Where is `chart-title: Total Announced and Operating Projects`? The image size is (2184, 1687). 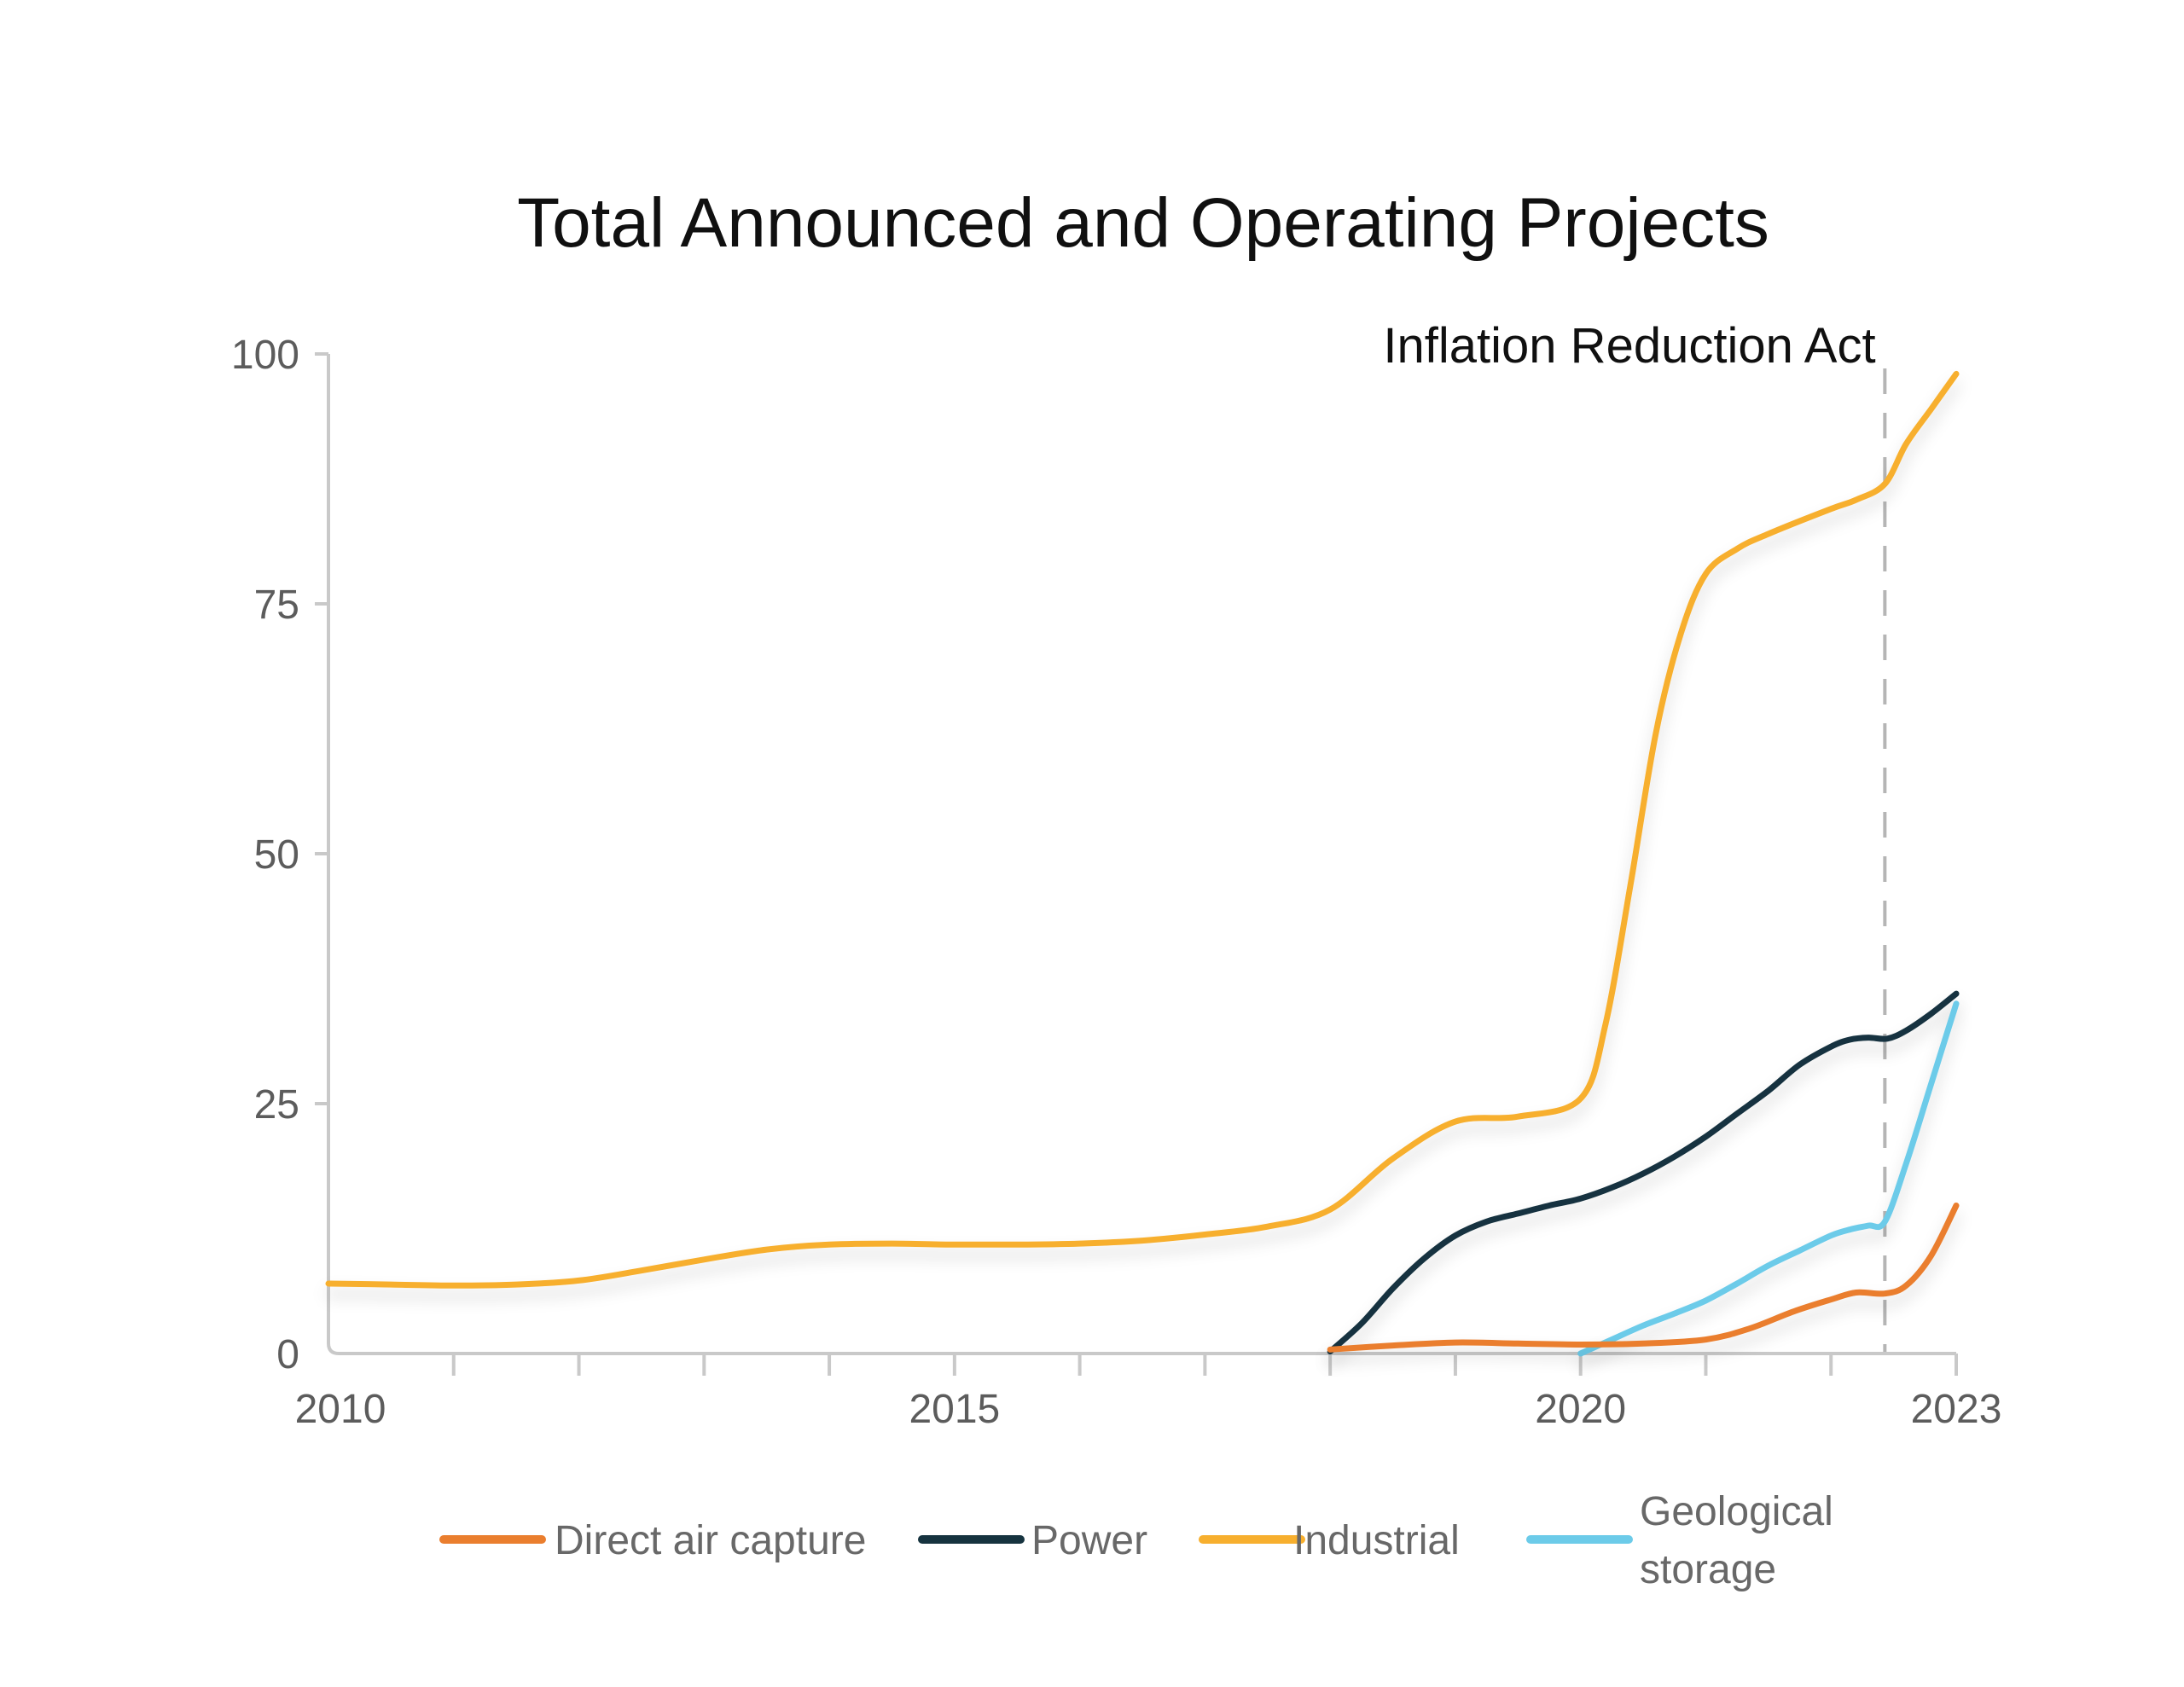
chart-title: Total Announced and Operating Projects is located at coordinates (1143, 223).